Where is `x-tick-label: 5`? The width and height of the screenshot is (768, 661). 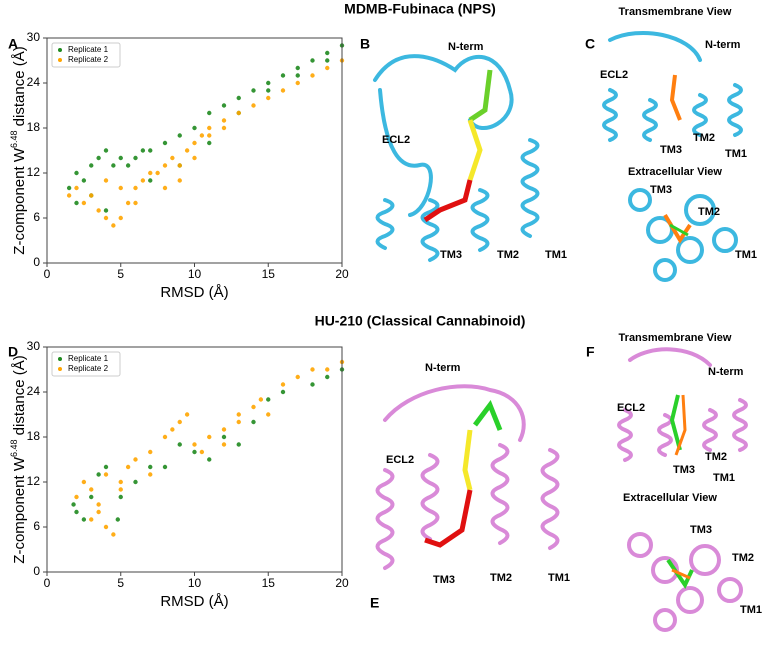
x-tick-label: 5 is located at coordinates (120, 583).